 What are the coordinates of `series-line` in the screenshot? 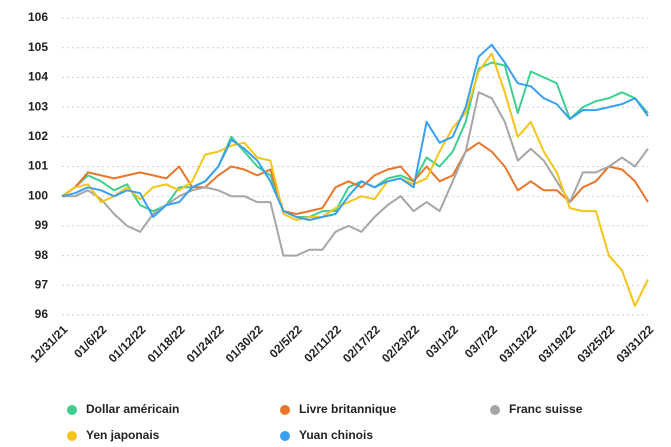 It's located at (355, 178).